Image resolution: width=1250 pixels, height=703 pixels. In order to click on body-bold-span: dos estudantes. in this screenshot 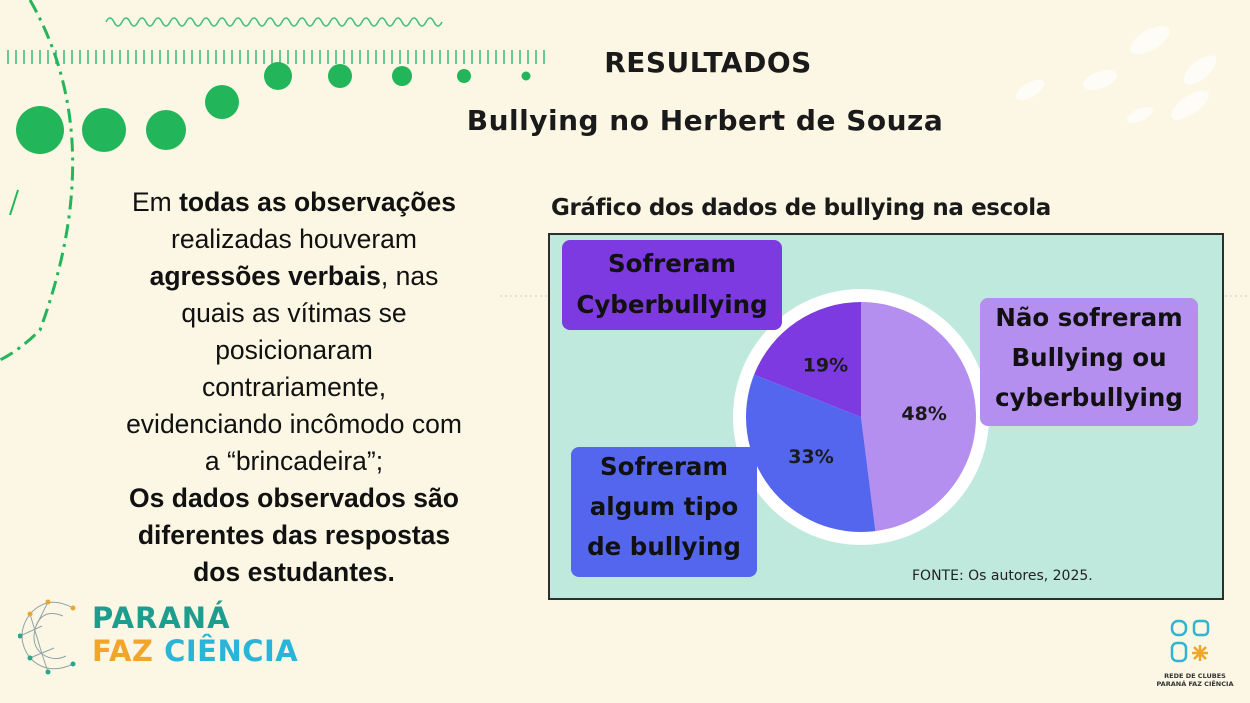, I will do `click(294, 572)`.